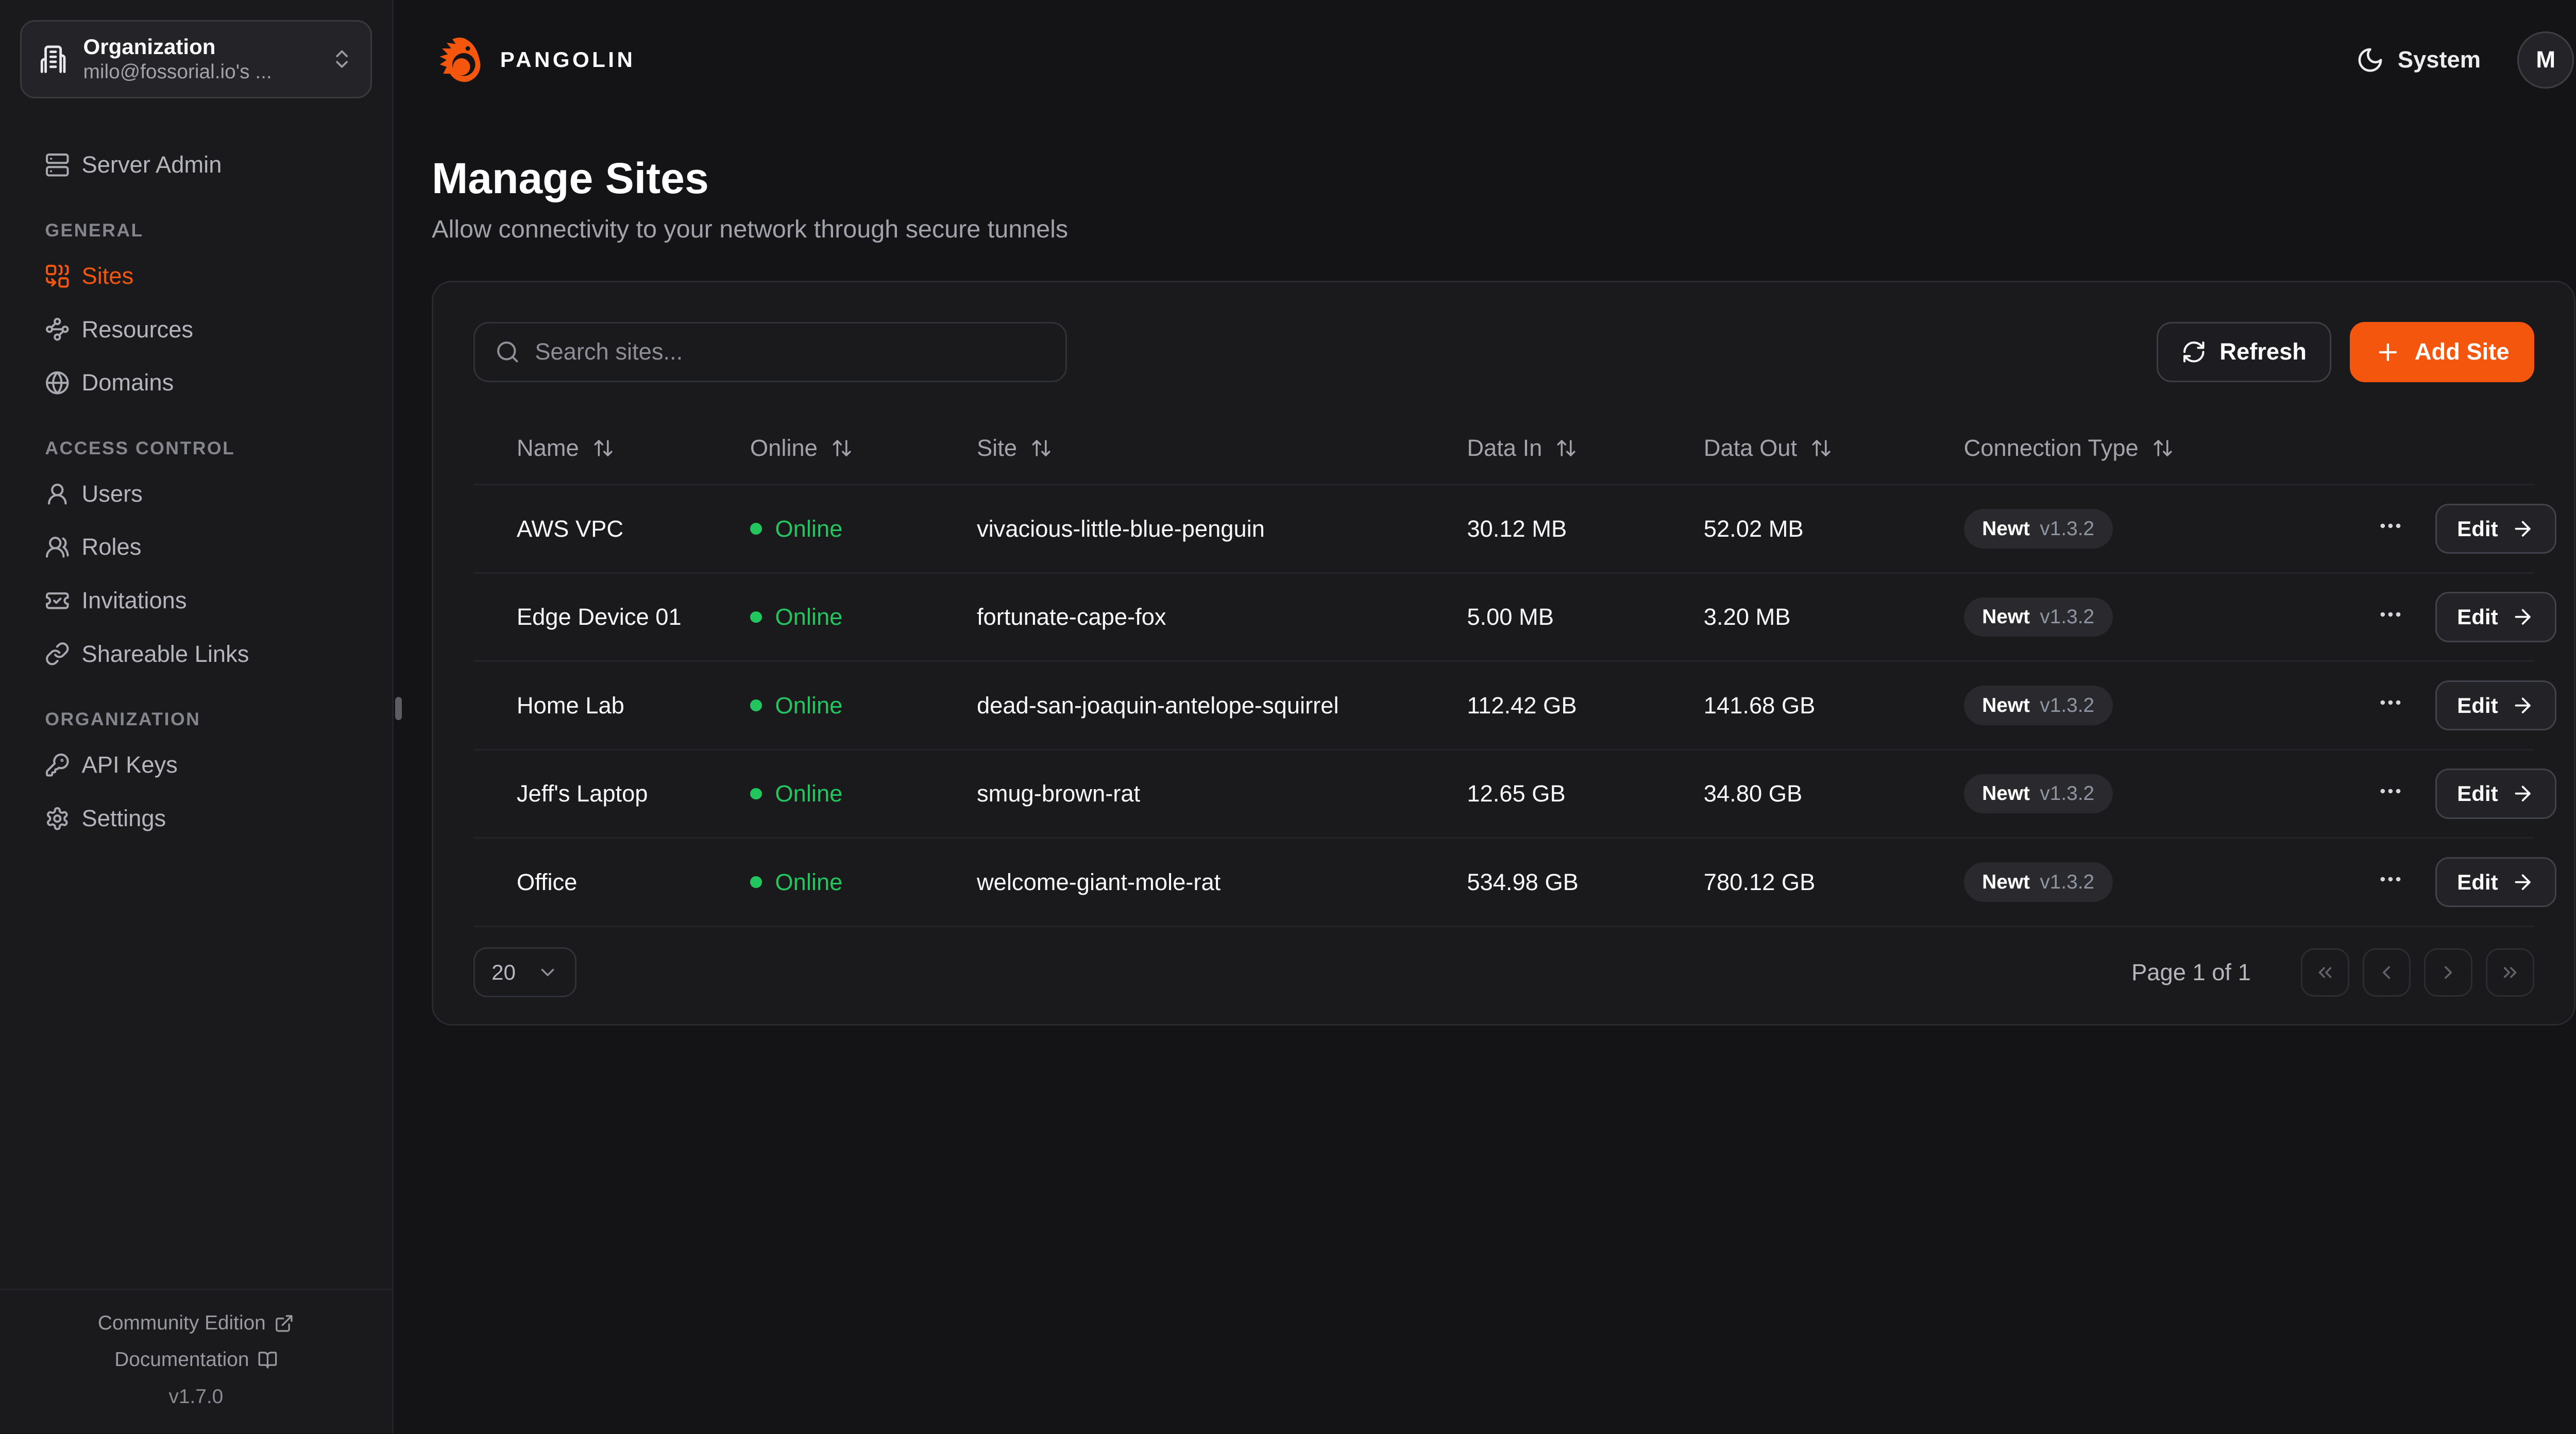 The image size is (2576, 1434). Describe the element at coordinates (1517, 528) in the screenshot. I see `cell-data-in: 30.12 MB` at that location.